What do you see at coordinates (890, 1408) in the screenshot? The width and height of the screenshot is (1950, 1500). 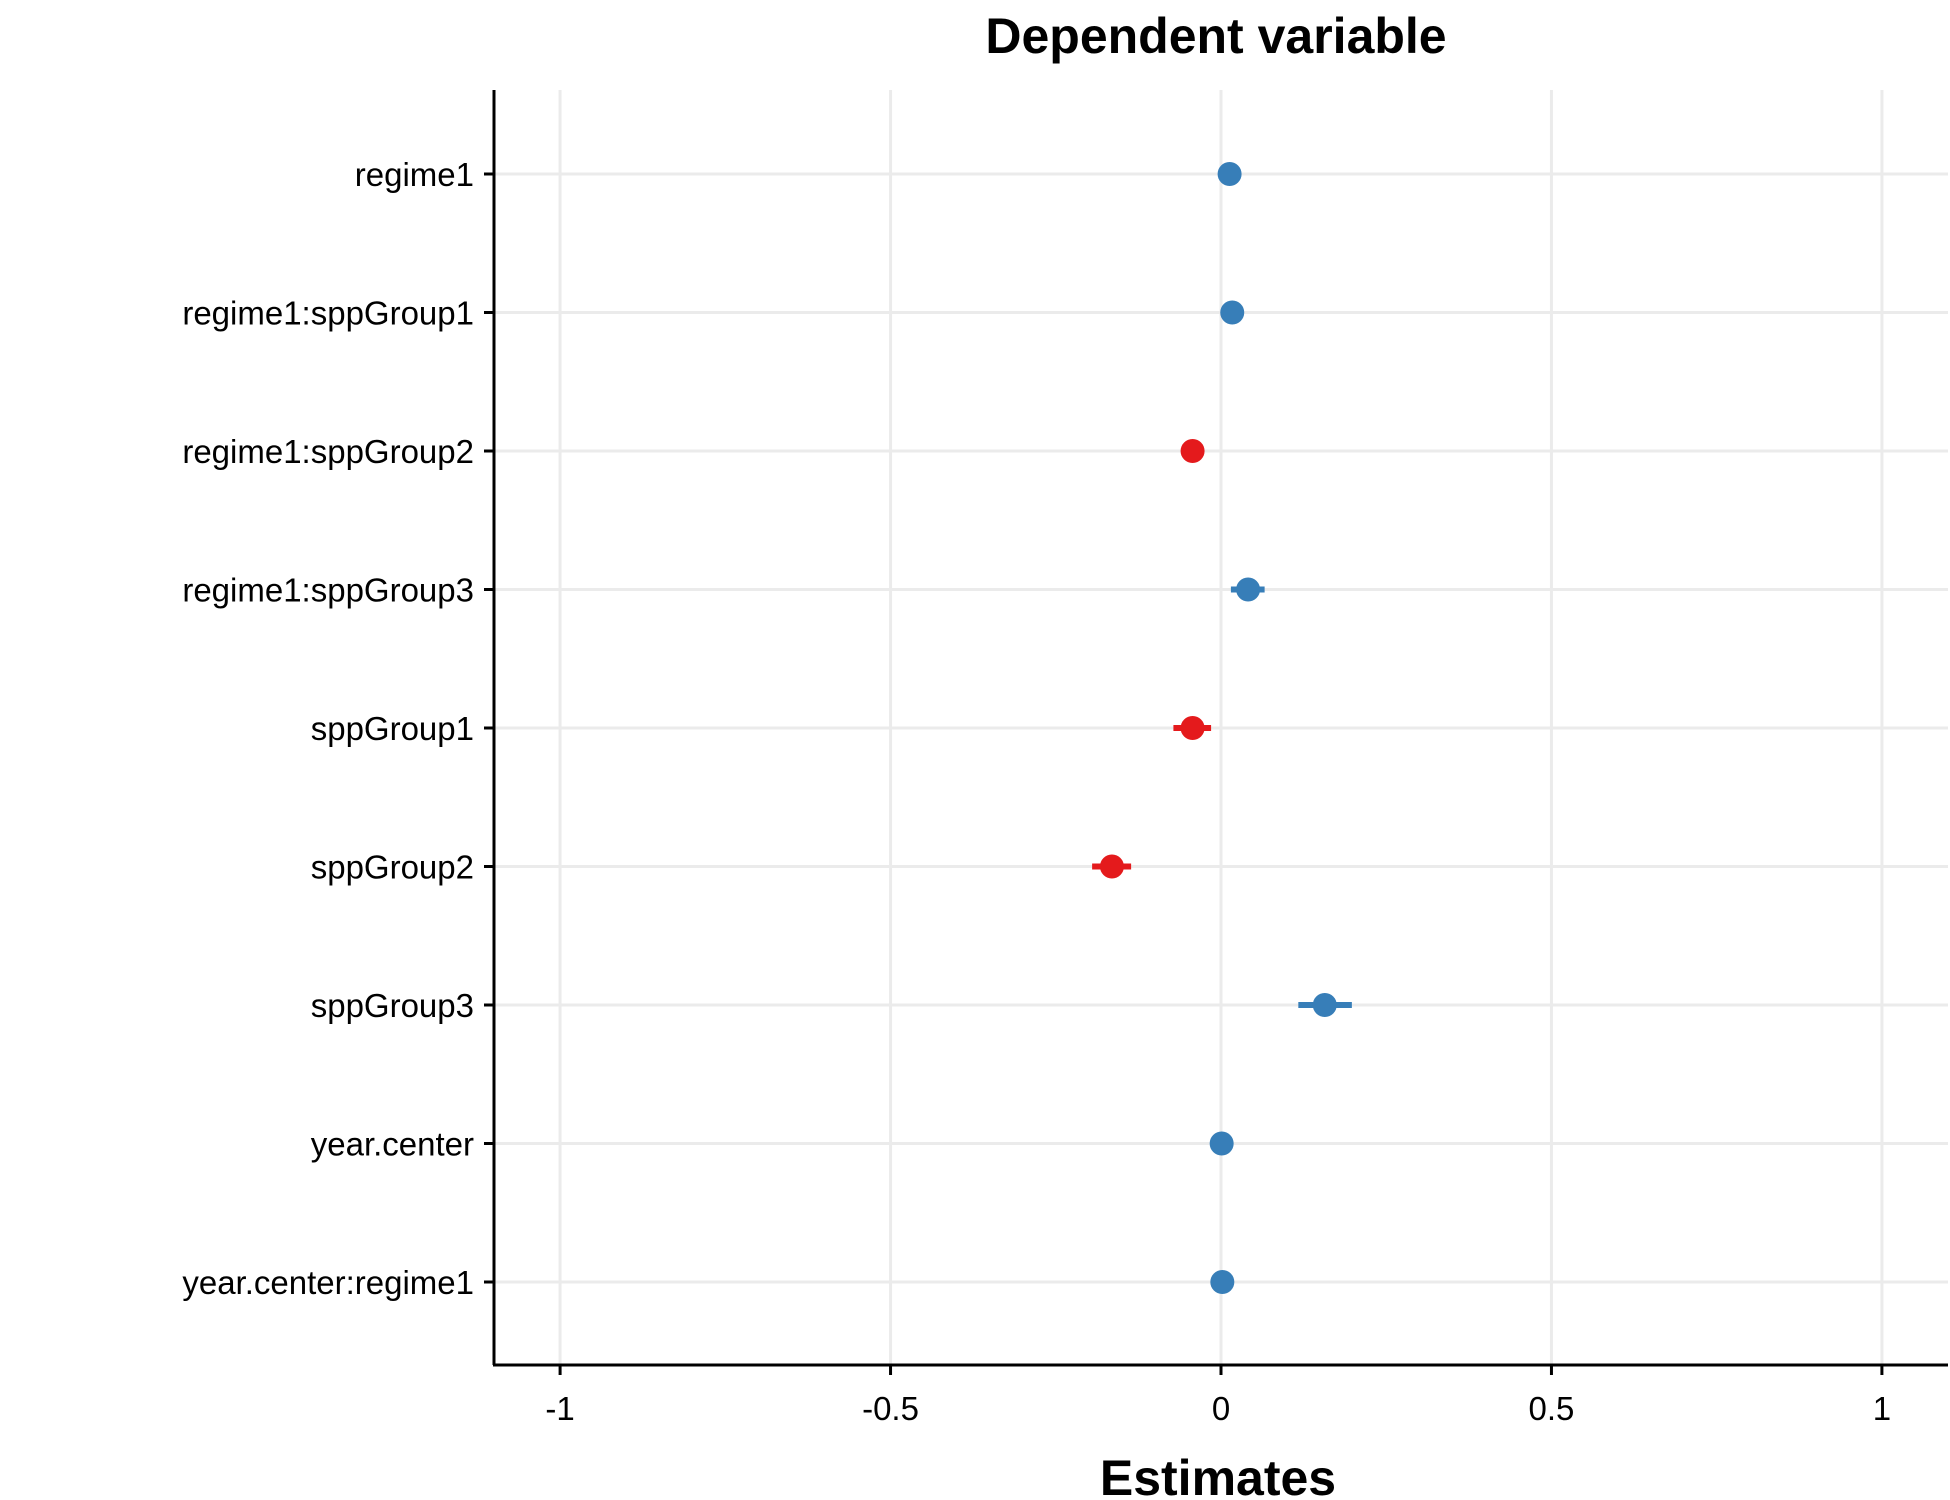 I see `x-tick-label-1: -0.5` at bounding box center [890, 1408].